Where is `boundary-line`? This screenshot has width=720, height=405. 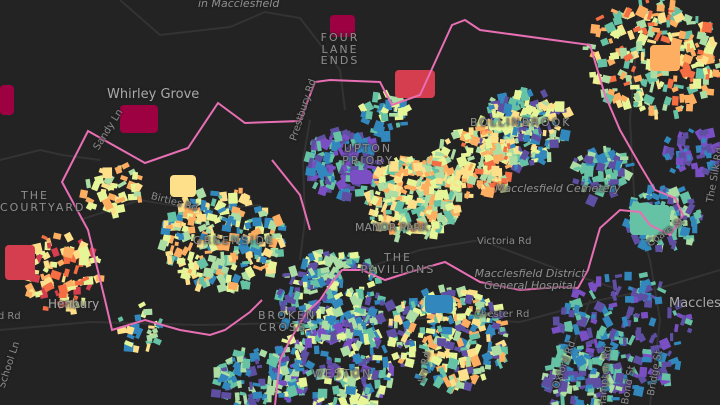
boundary-line is located at coordinates (183, 318).